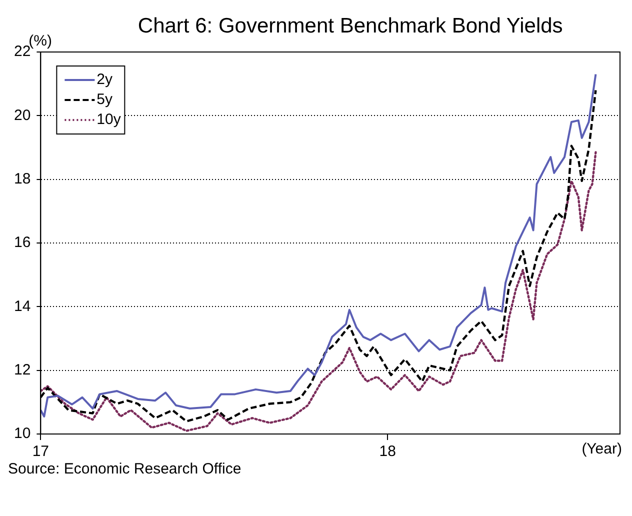  What do you see at coordinates (41, 451) in the screenshot?
I see `x-tick-label: 17` at bounding box center [41, 451].